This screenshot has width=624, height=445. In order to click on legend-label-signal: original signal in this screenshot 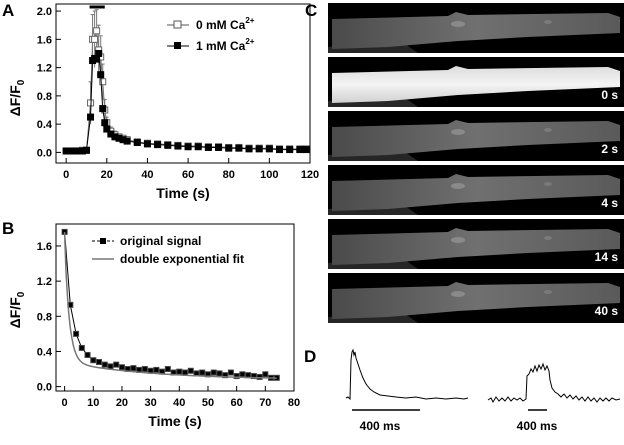, I will do `click(160, 241)`.